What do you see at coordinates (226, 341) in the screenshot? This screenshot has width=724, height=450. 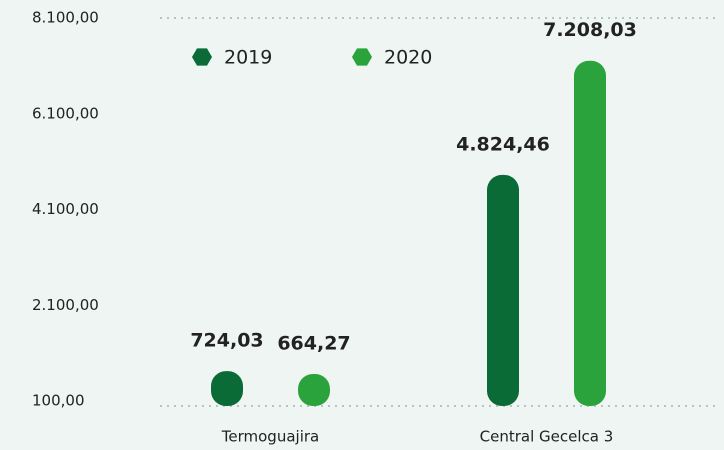 I see `value-label: 724,03` at bounding box center [226, 341].